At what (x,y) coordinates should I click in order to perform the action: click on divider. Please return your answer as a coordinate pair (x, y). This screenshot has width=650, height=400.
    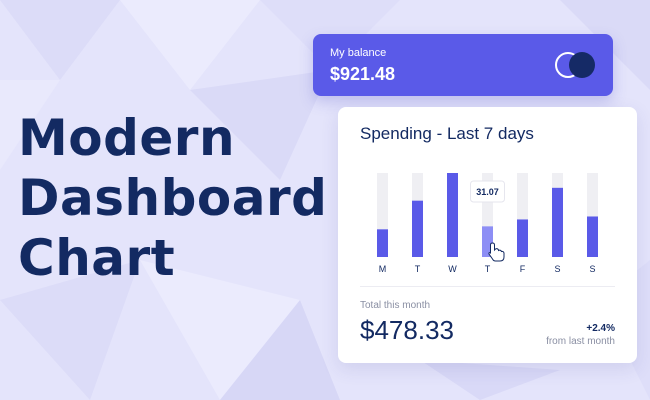
    Looking at the image, I should click on (487, 286).